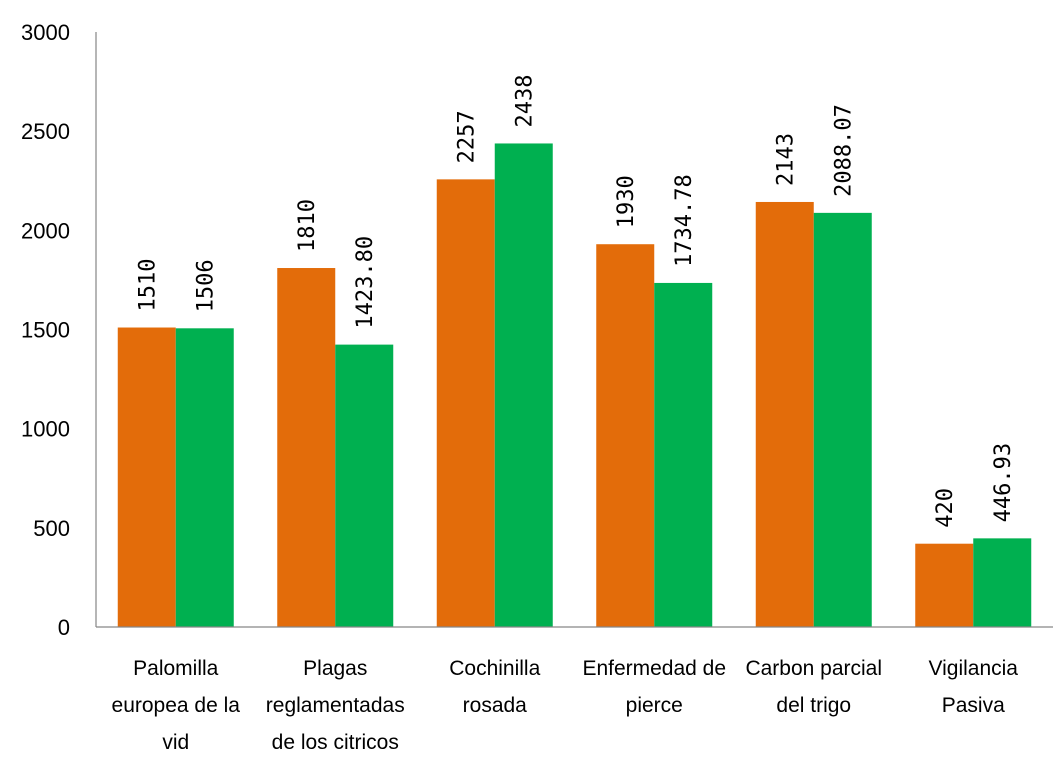 The height and width of the screenshot is (758, 1053). What do you see at coordinates (175, 742) in the screenshot?
I see `x-category-label-line: vid` at bounding box center [175, 742].